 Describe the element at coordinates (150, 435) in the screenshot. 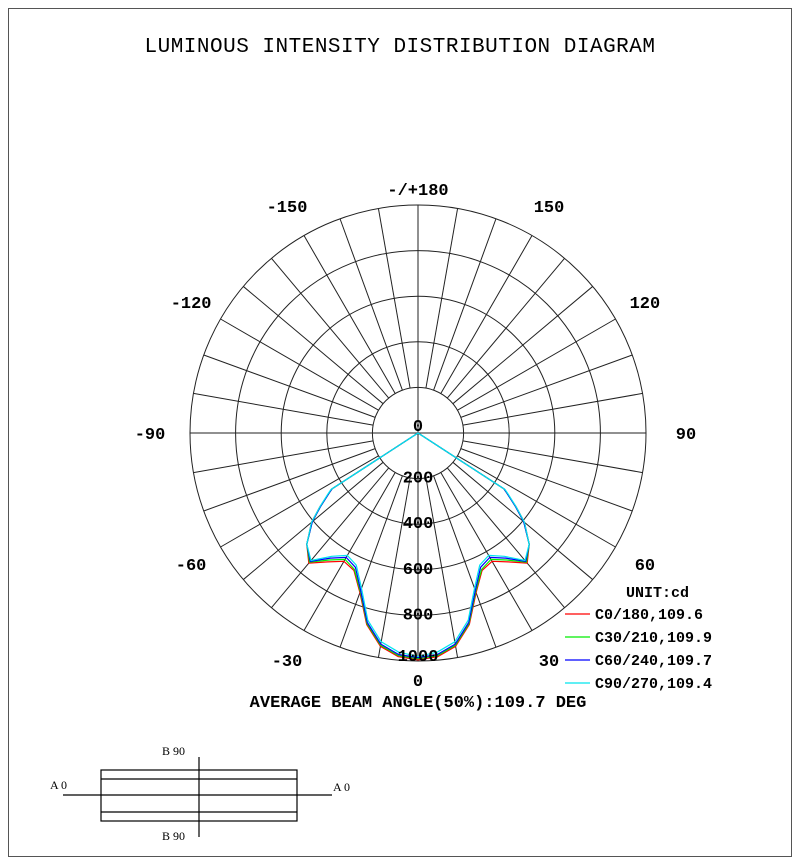

I see `angle-tick-label: -90` at that location.